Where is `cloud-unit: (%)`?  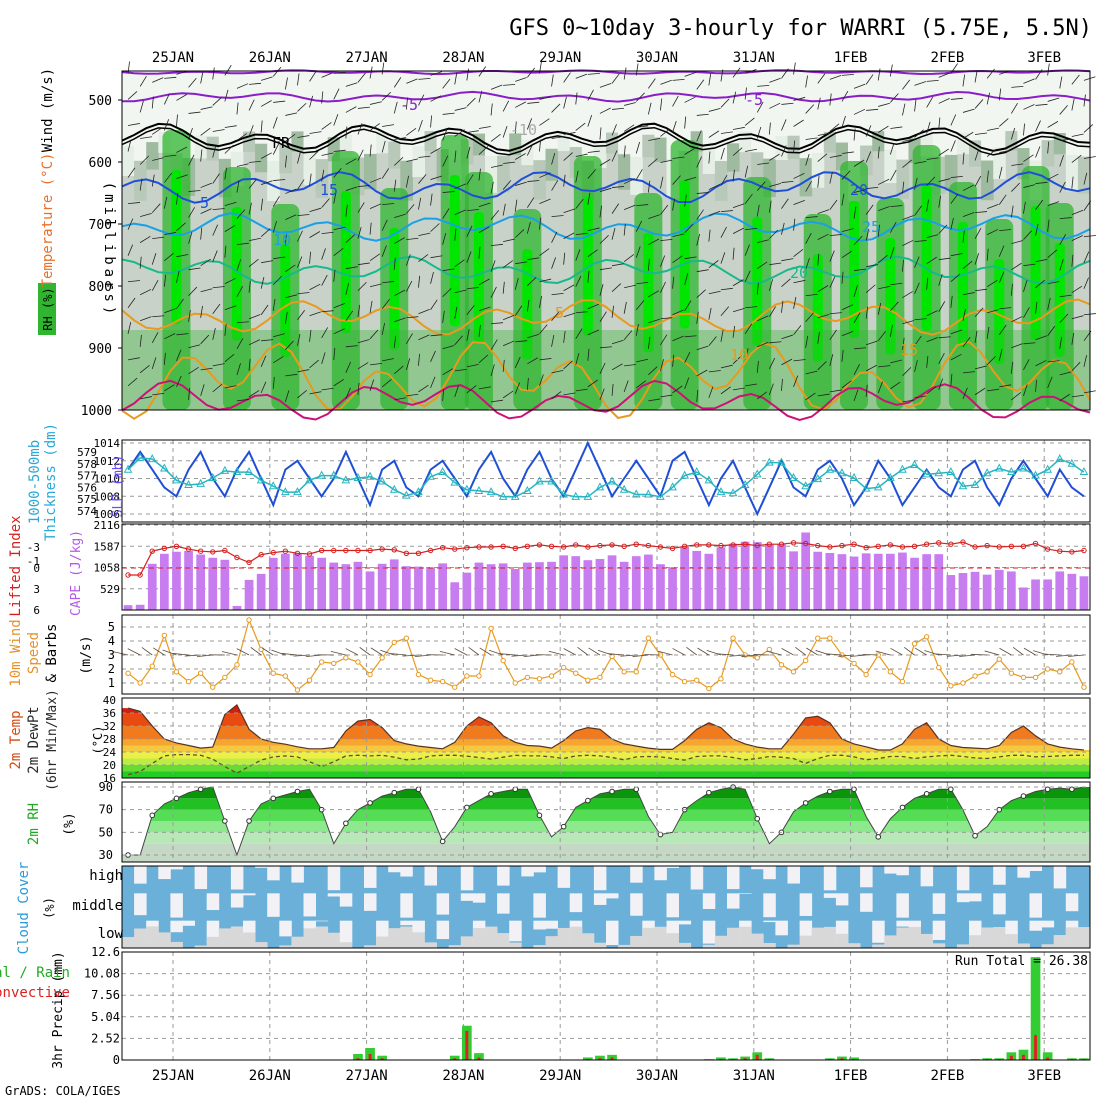
cloud-unit: (%) is located at coordinates (49, 908).